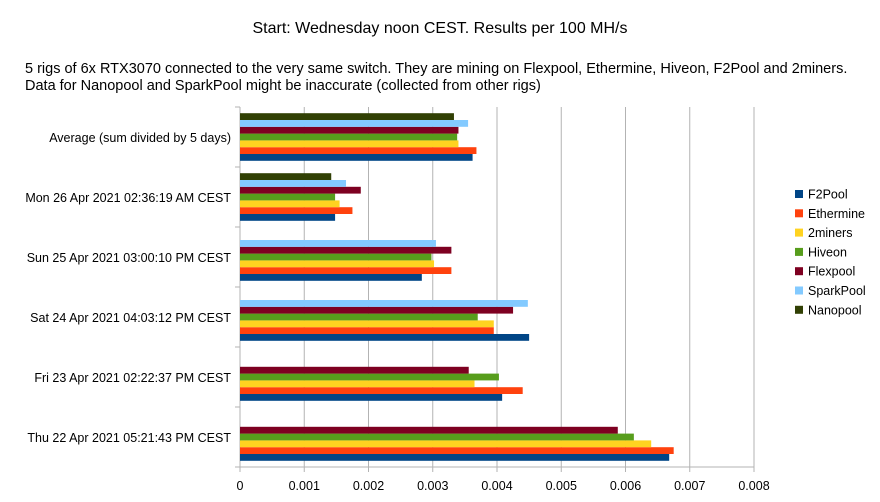 The height and width of the screenshot is (502, 880). Describe the element at coordinates (835, 310) in the screenshot. I see `legend-label-nanopool: Nanopool` at that location.